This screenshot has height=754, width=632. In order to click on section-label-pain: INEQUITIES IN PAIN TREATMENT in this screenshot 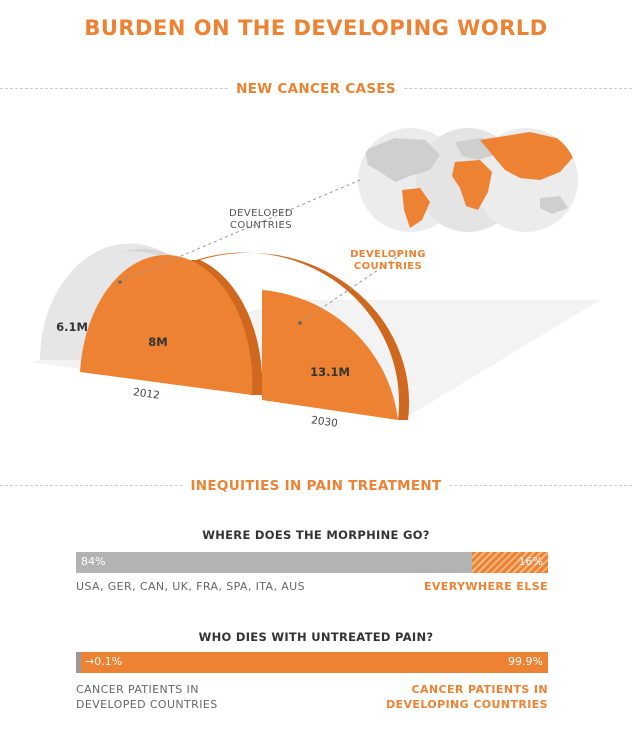, I will do `click(316, 486)`.